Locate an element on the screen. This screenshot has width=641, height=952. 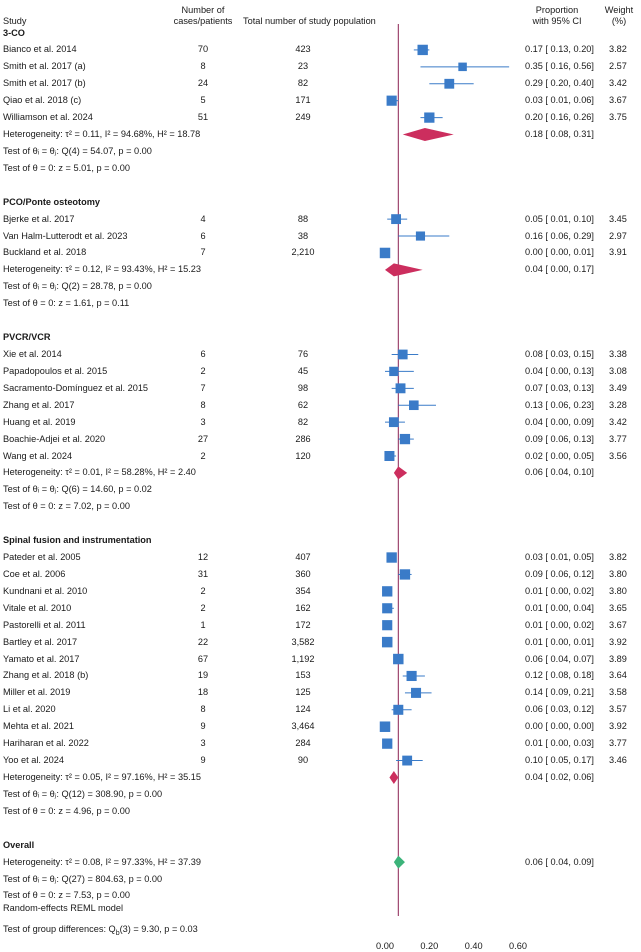
study-label: Pastorelli et al. 2011 is located at coordinates (44, 624).